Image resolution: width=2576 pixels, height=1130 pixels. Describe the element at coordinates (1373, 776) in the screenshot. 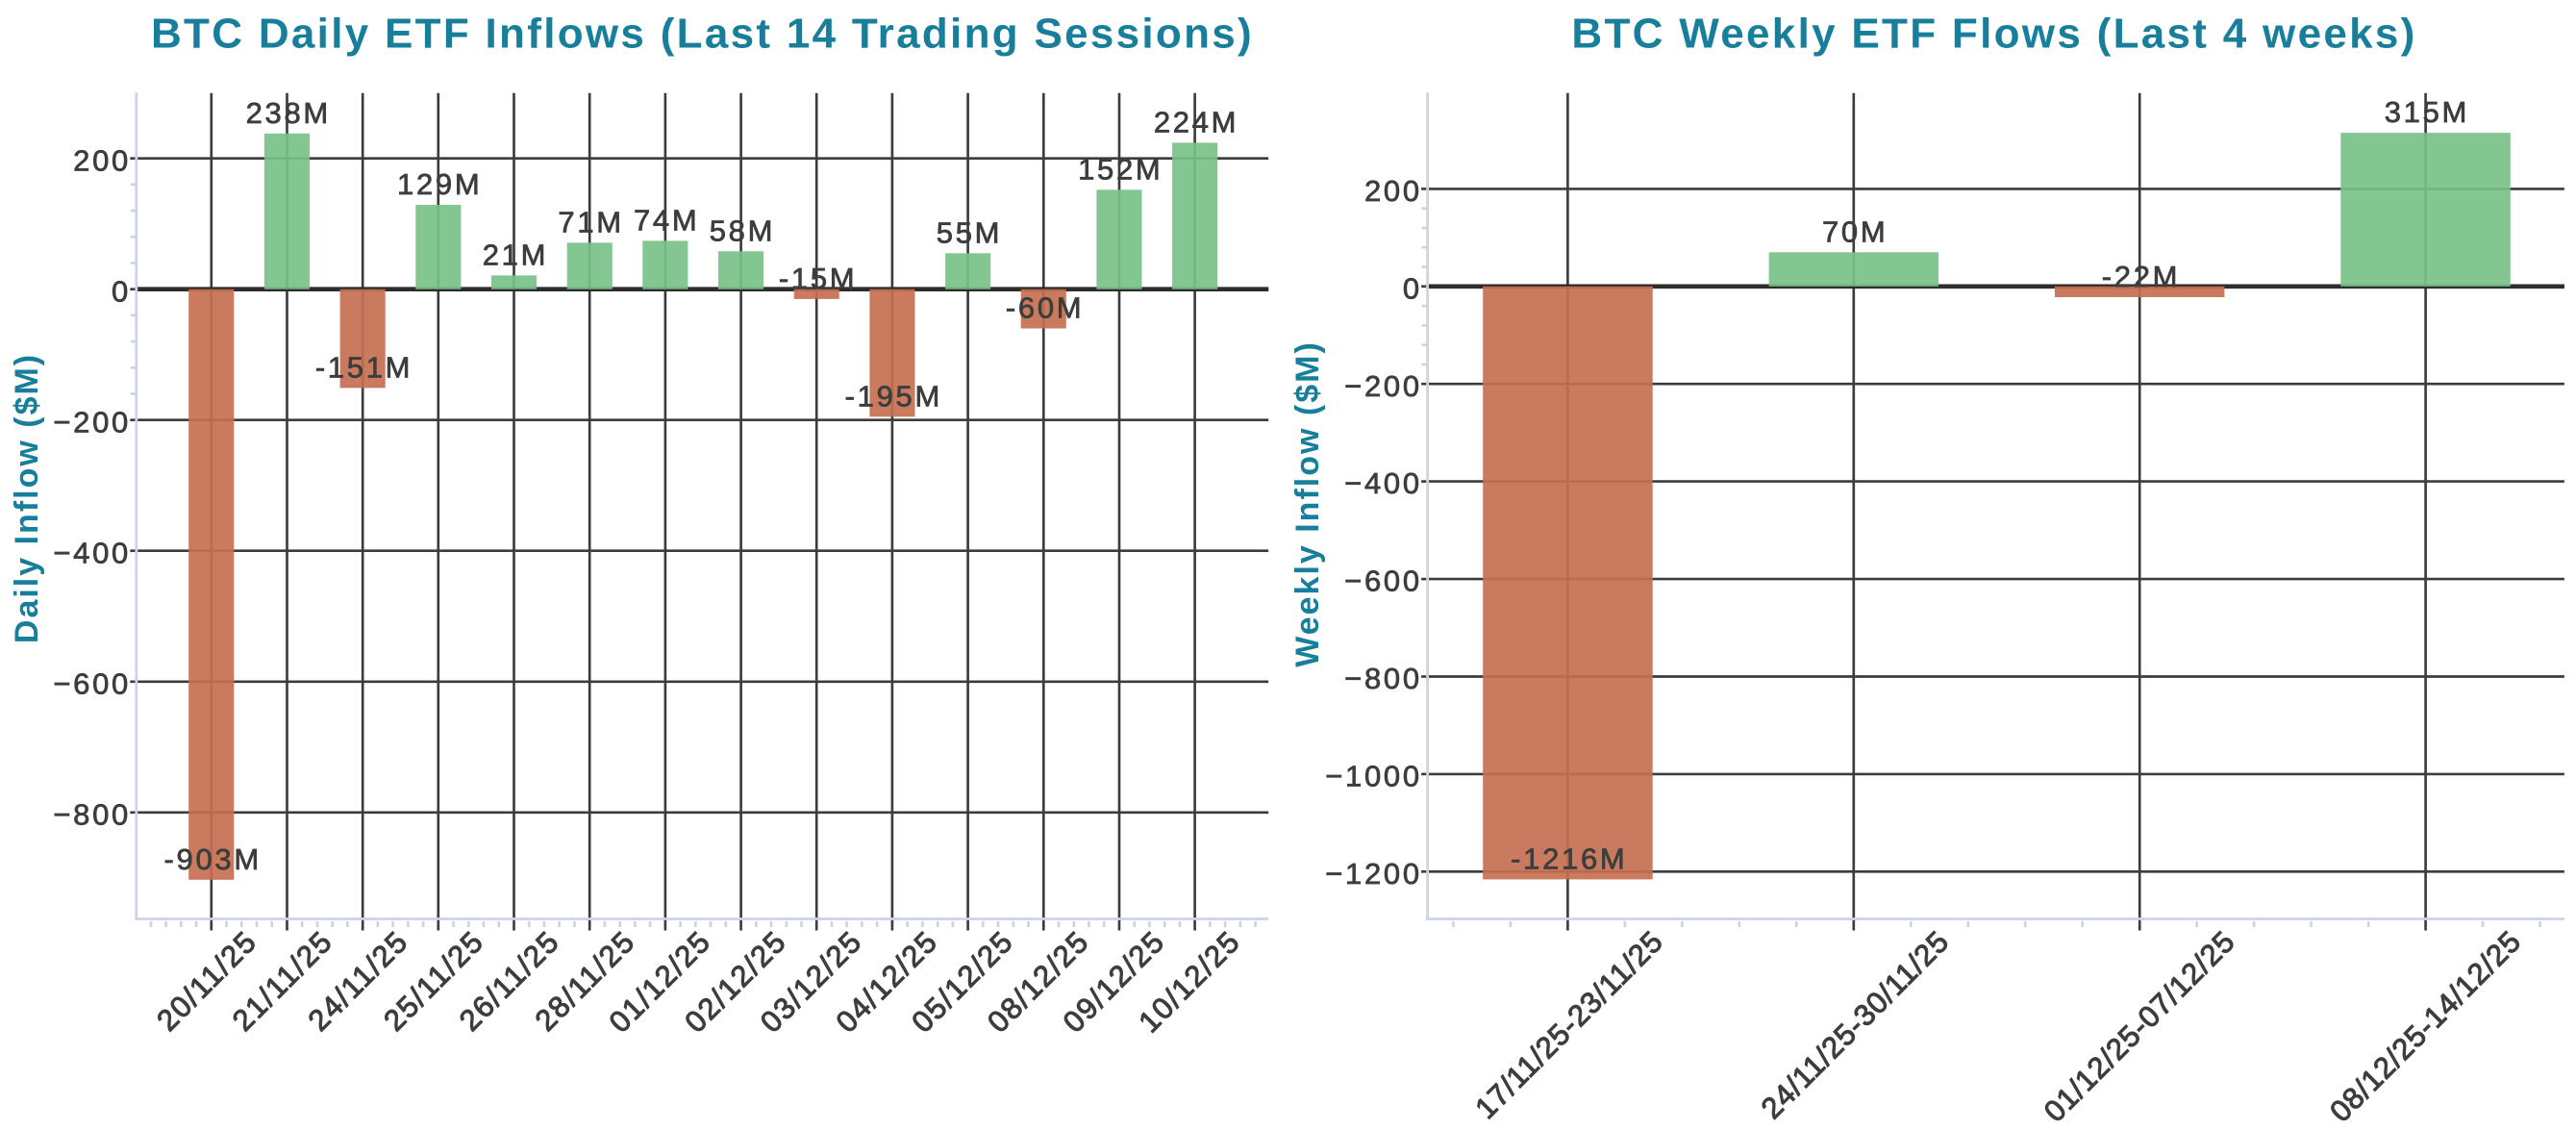

I see `svg-text: −1000` at that location.